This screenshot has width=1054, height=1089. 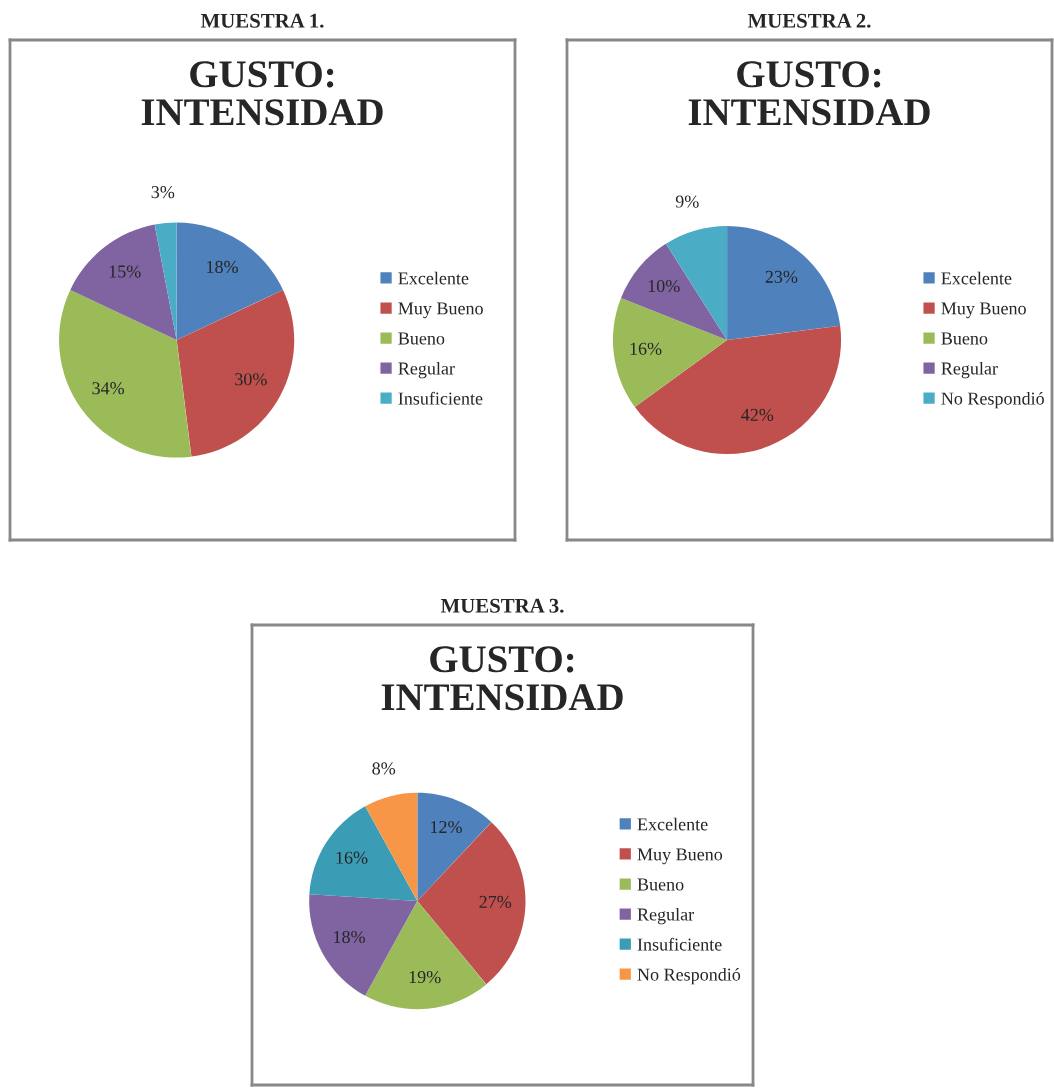 I want to click on data-label: 15%, so click(x=125, y=271).